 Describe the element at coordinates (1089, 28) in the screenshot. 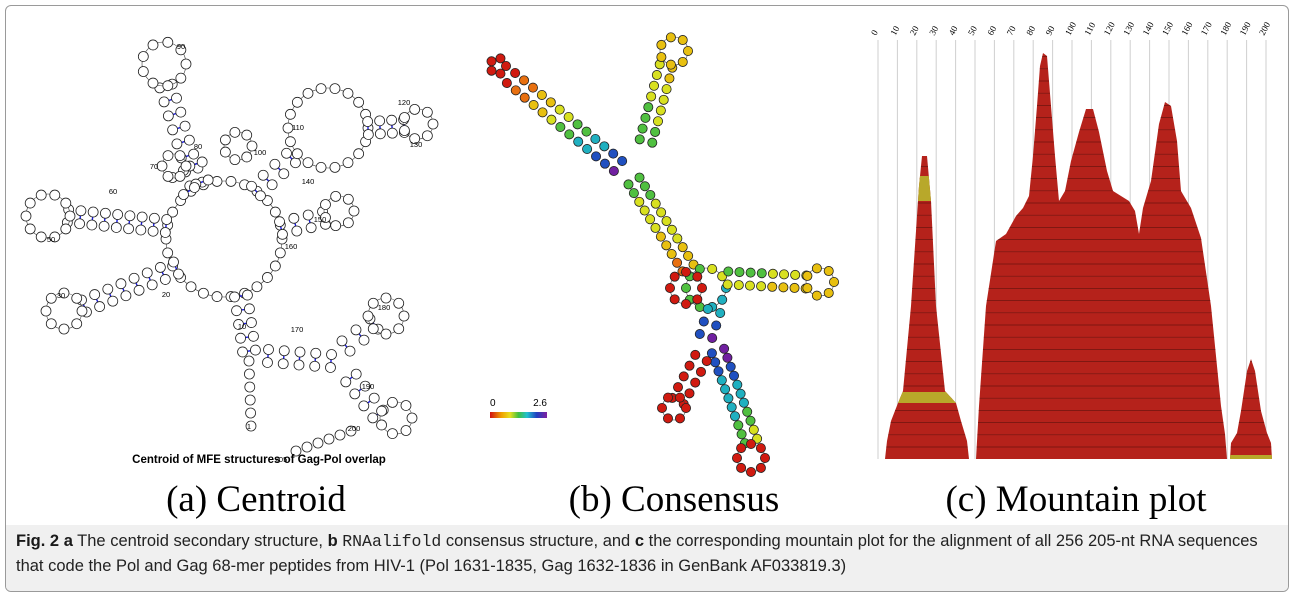

I see `x-tick-label: 110` at that location.